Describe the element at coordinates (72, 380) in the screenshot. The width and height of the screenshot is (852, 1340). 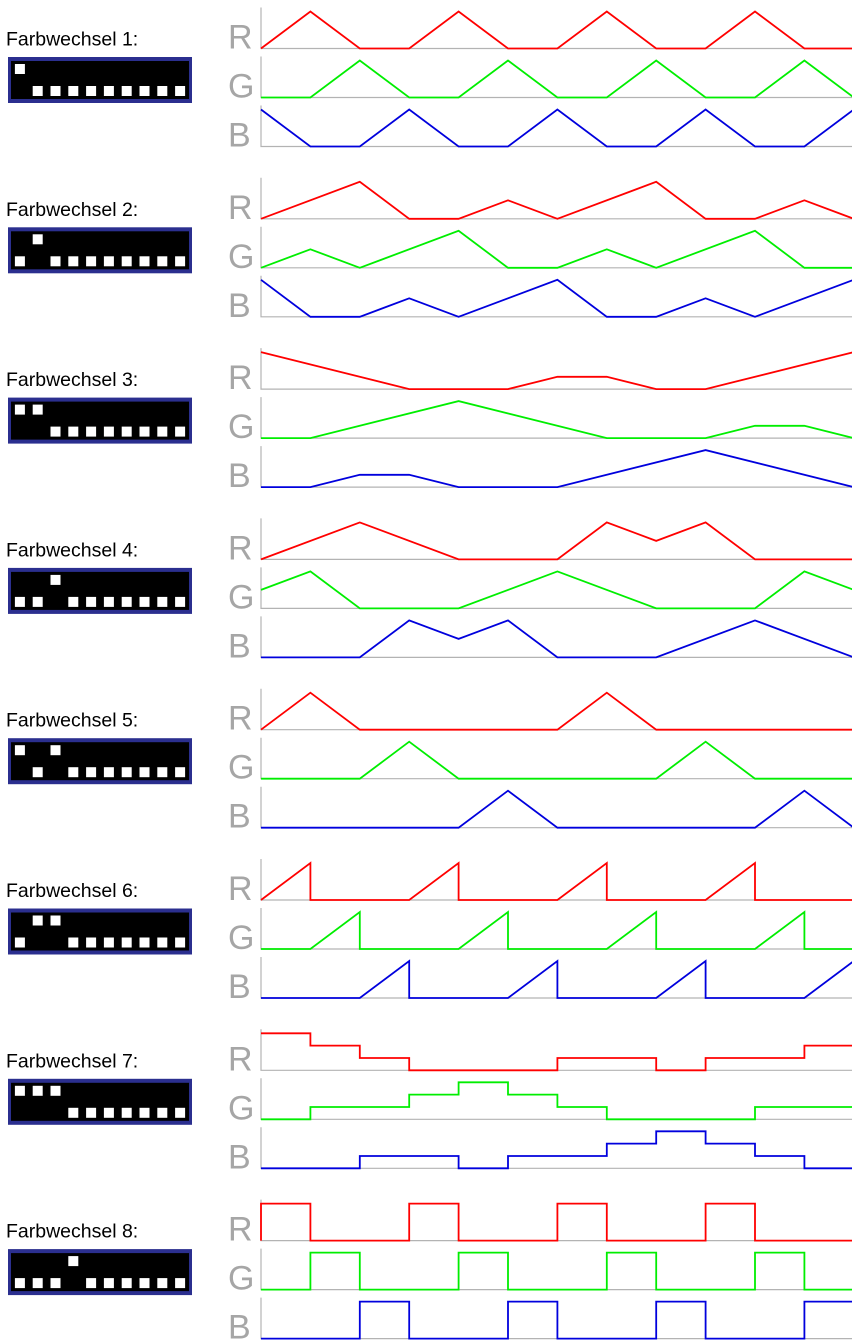
I see `program-label: Farbwechsel 3:` at that location.